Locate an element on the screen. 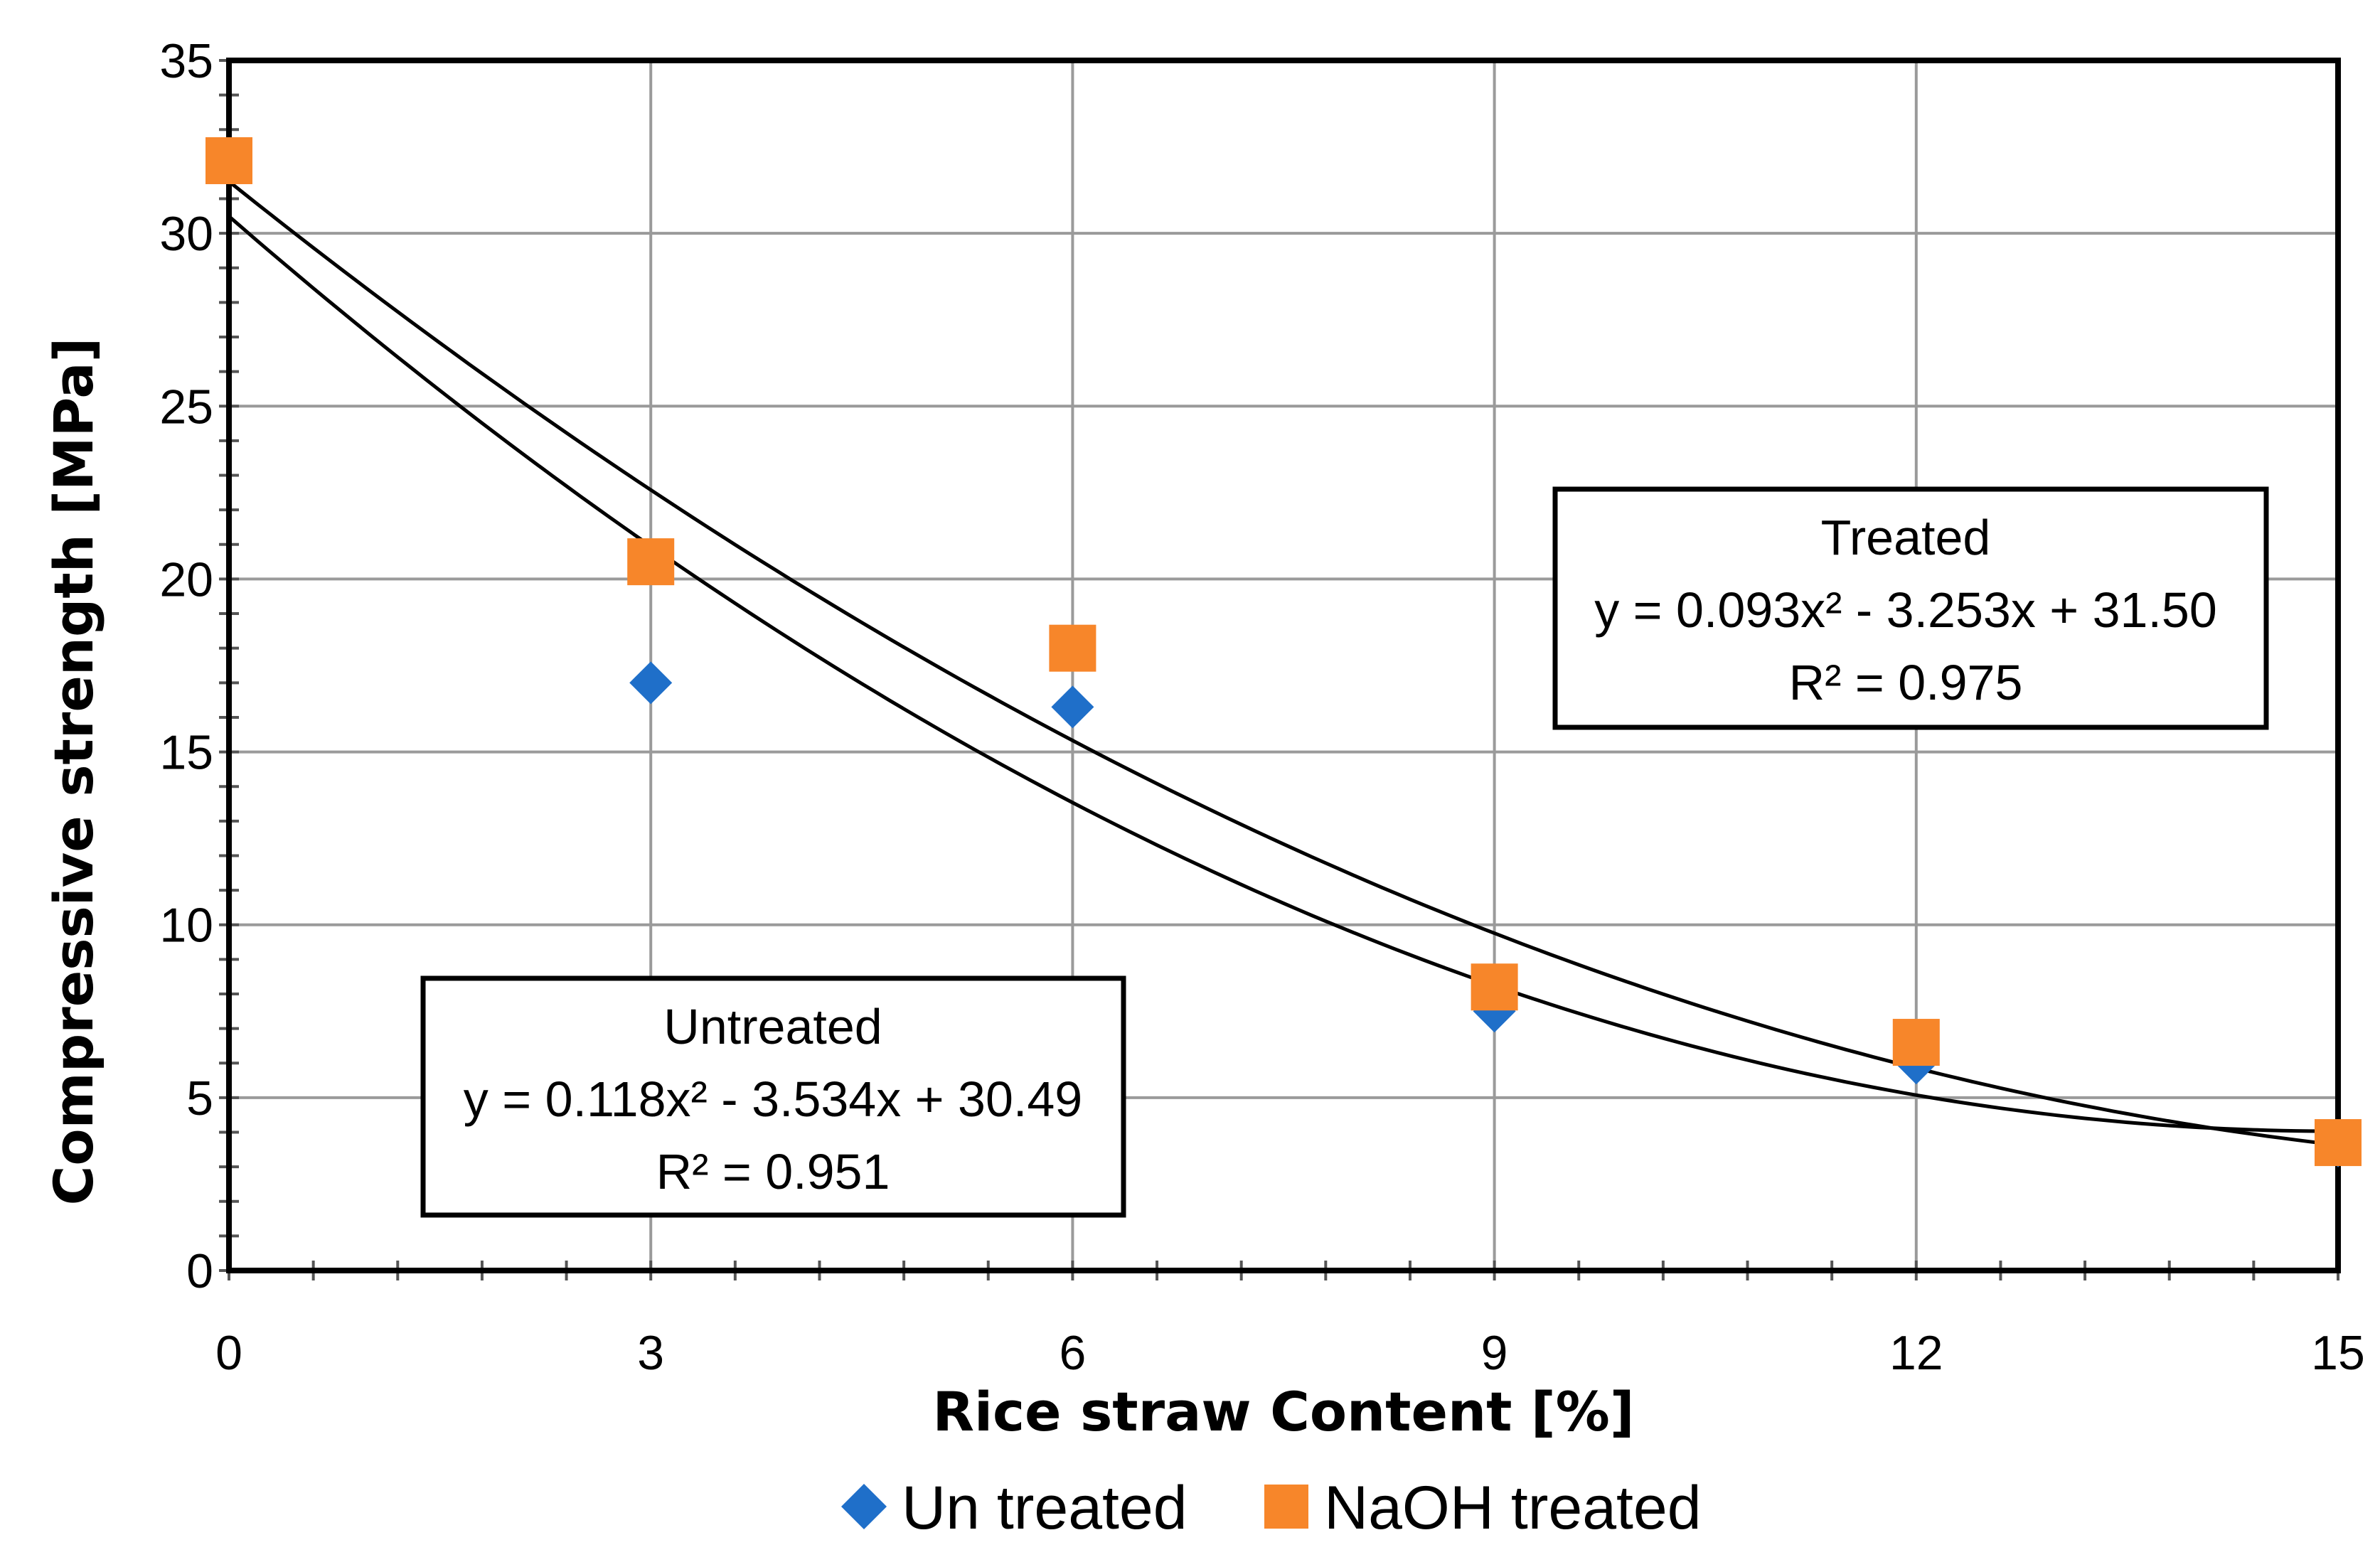 The width and height of the screenshot is (2380, 1567). legend-untreated-label: Un treated is located at coordinates (1045, 1508).